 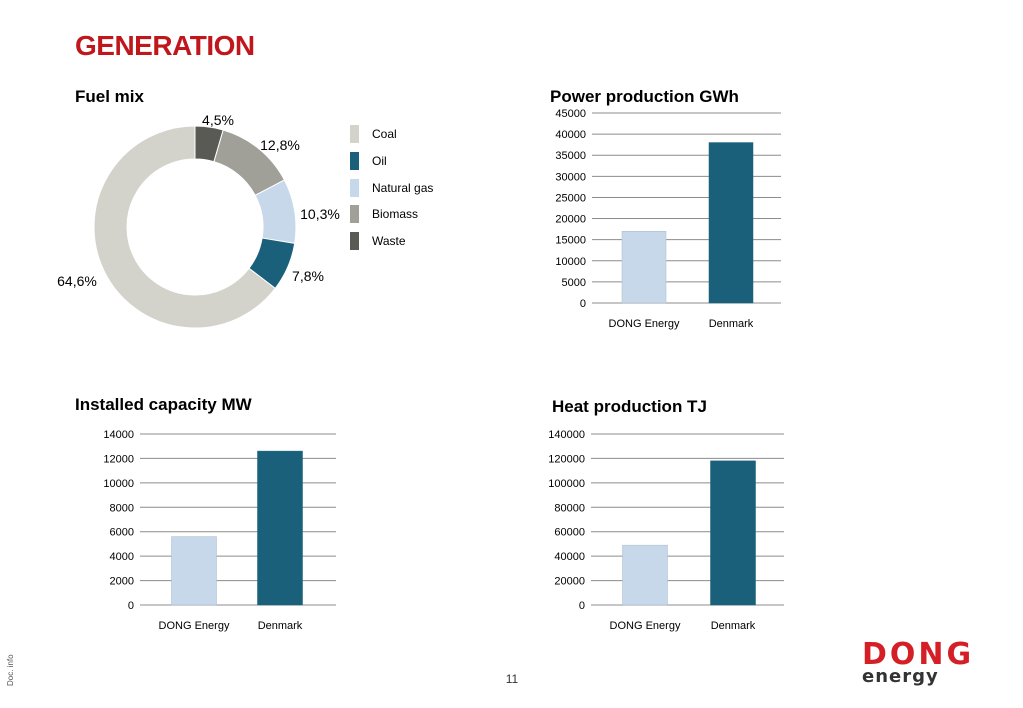 What do you see at coordinates (566, 435) in the screenshot?
I see `y-tick-label: 140000` at bounding box center [566, 435].